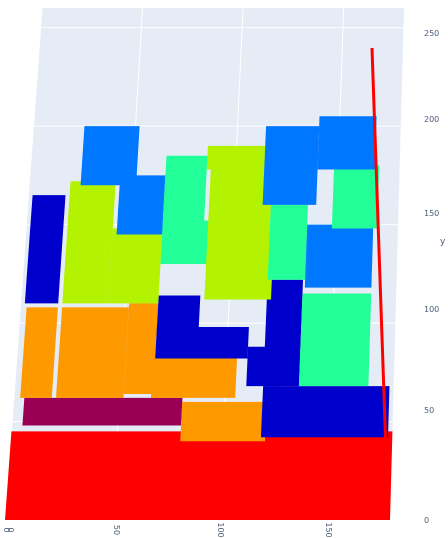  I want to click on y-tick-label: 50, so click(429, 410).